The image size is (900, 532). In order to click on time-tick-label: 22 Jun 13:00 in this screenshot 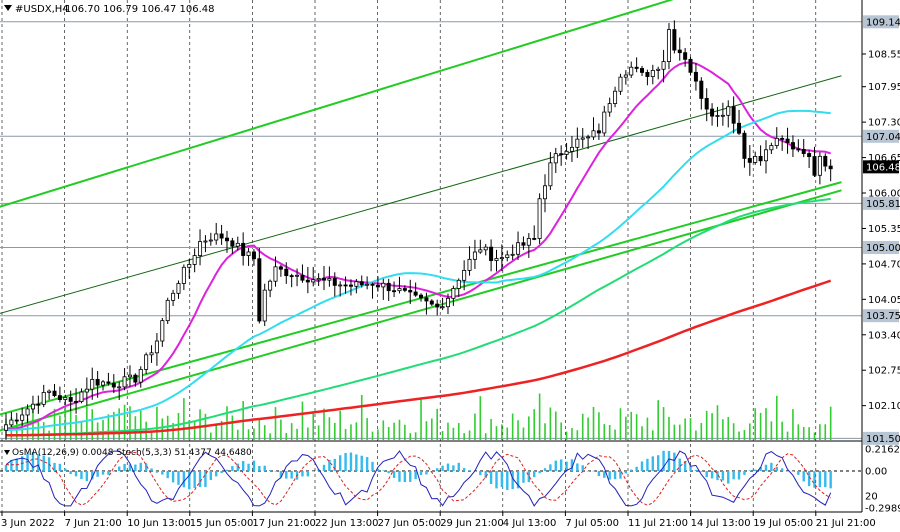, I will do `click(347, 523)`.